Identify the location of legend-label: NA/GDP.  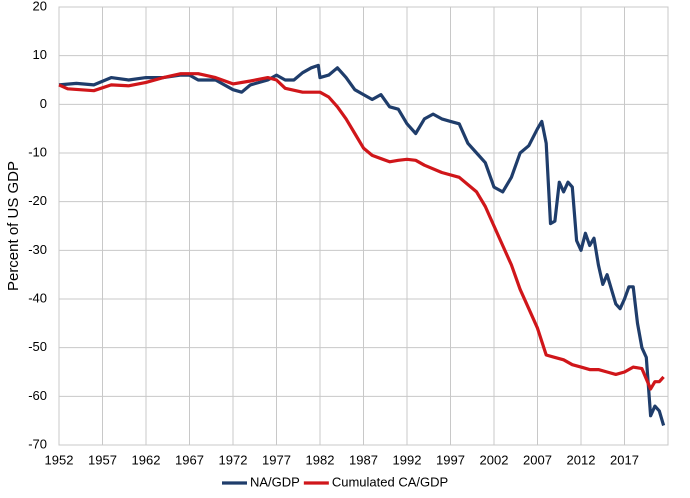
(275, 481).